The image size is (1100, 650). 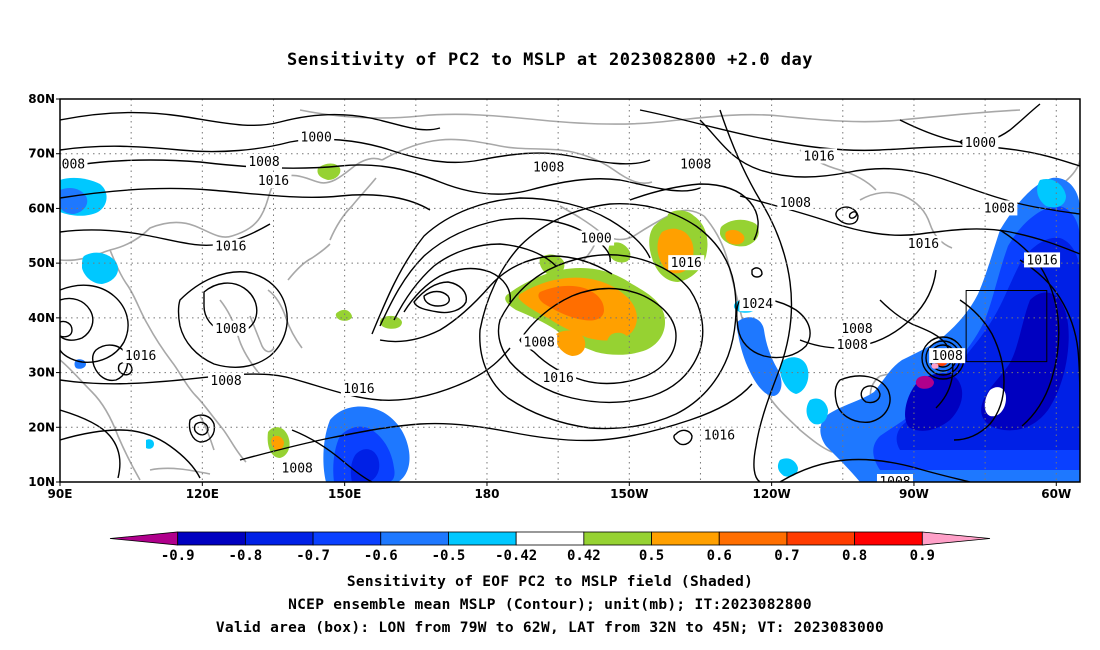 I want to click on lat-tick-label: 40N, so click(x=41, y=318).